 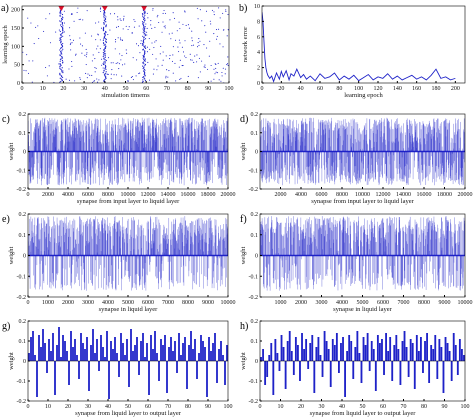 I want to click on axes-frame, so click(x=125, y=44).